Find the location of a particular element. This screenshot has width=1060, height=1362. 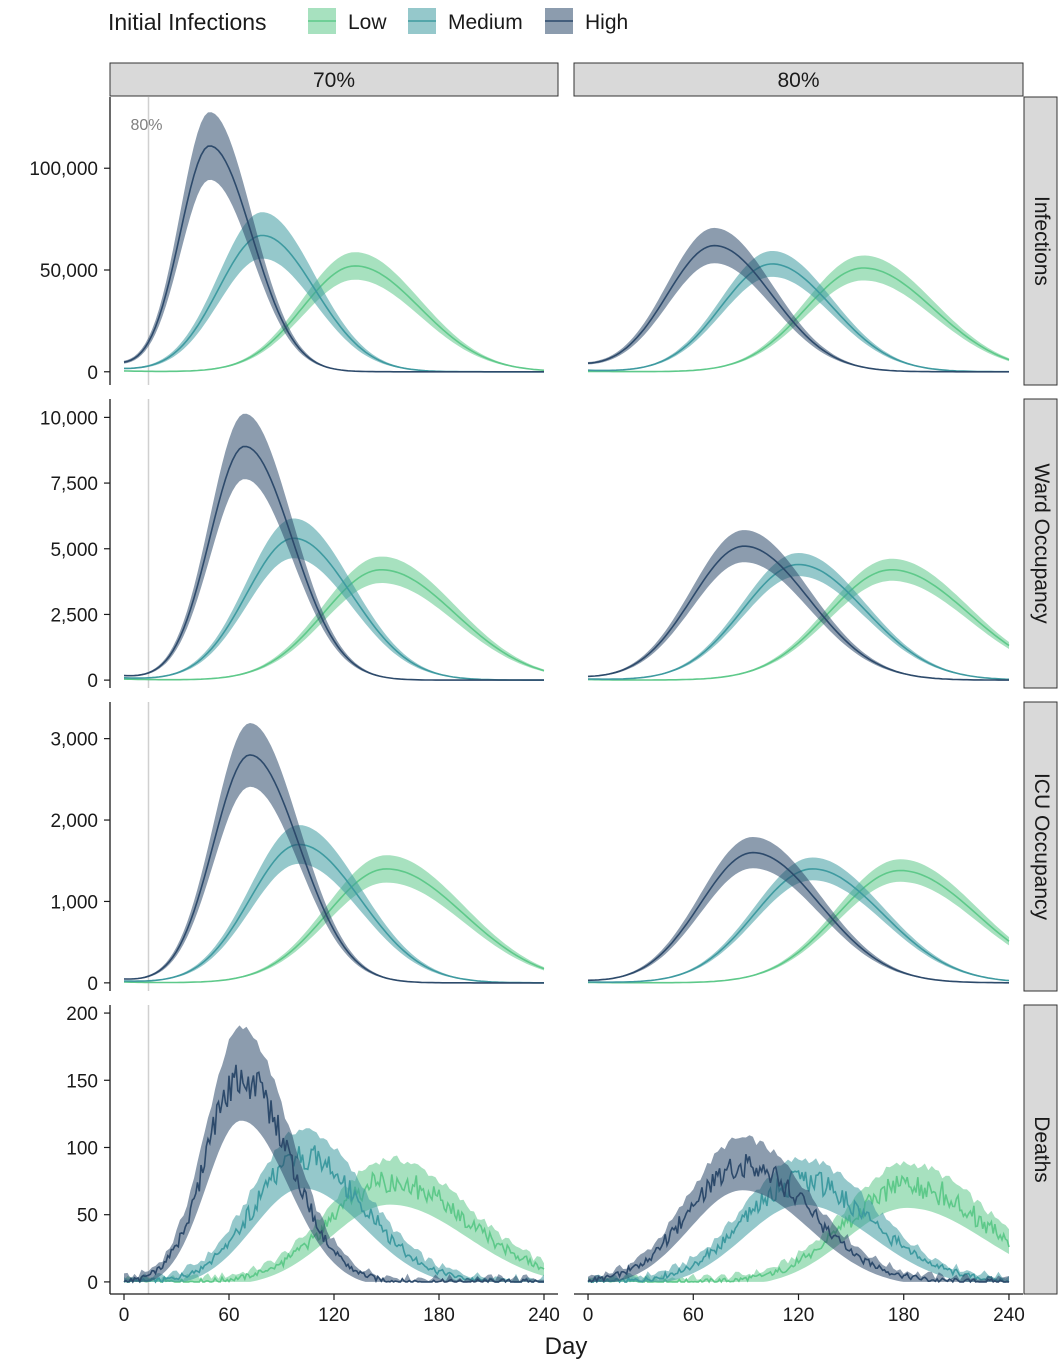

y-tick-label: 200 is located at coordinates (82, 1014).